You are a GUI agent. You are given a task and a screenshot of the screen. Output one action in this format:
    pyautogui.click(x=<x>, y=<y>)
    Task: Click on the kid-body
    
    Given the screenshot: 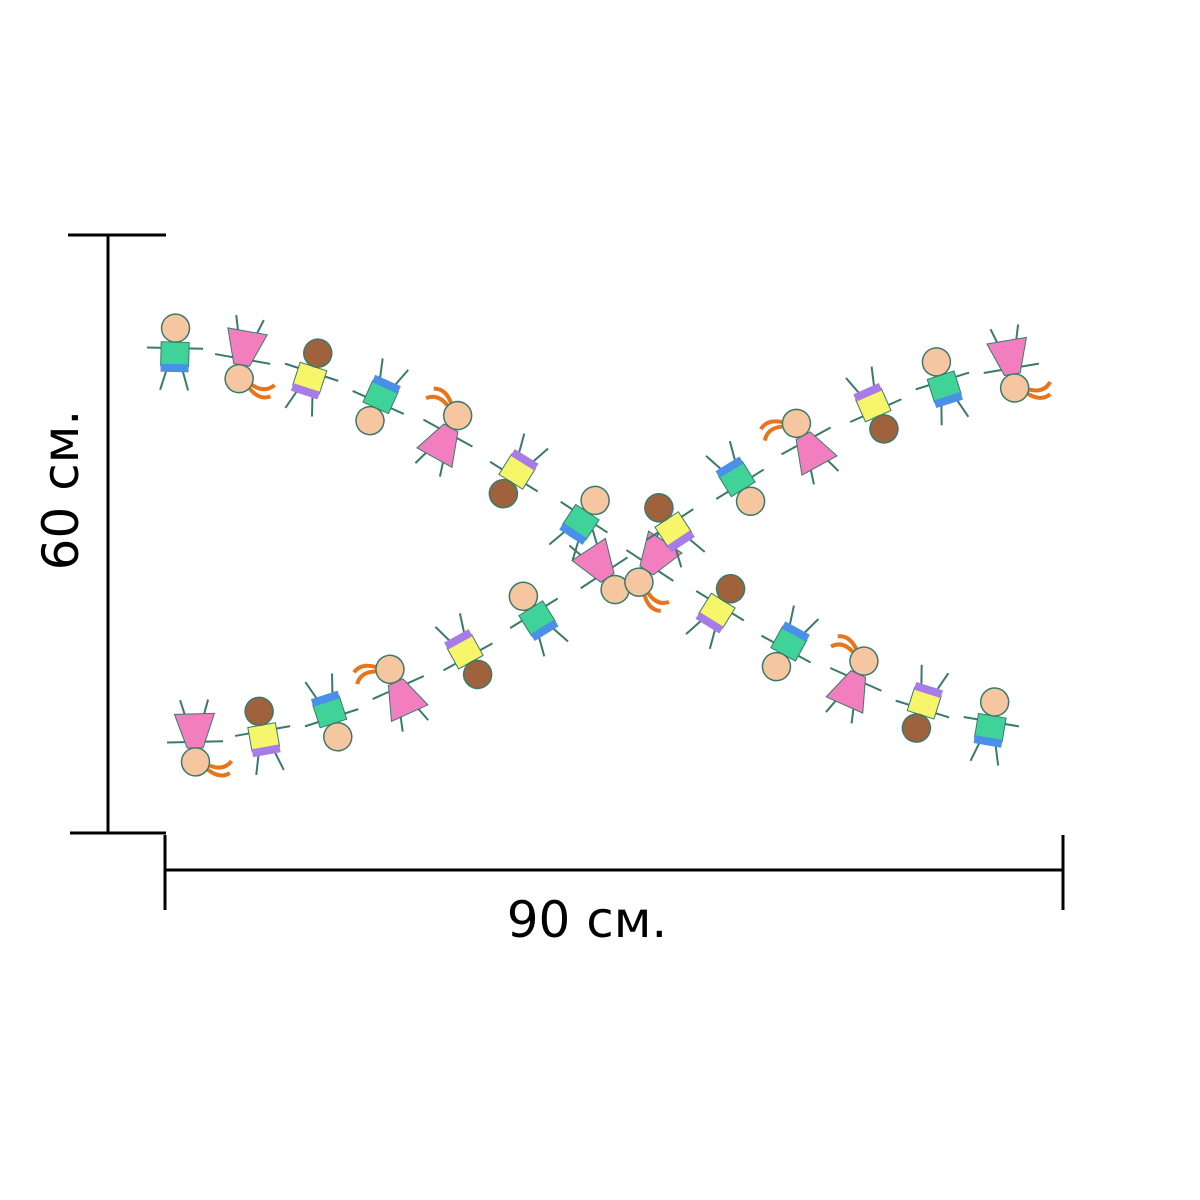 What is the action you would take?
    pyautogui.click(x=175, y=354)
    